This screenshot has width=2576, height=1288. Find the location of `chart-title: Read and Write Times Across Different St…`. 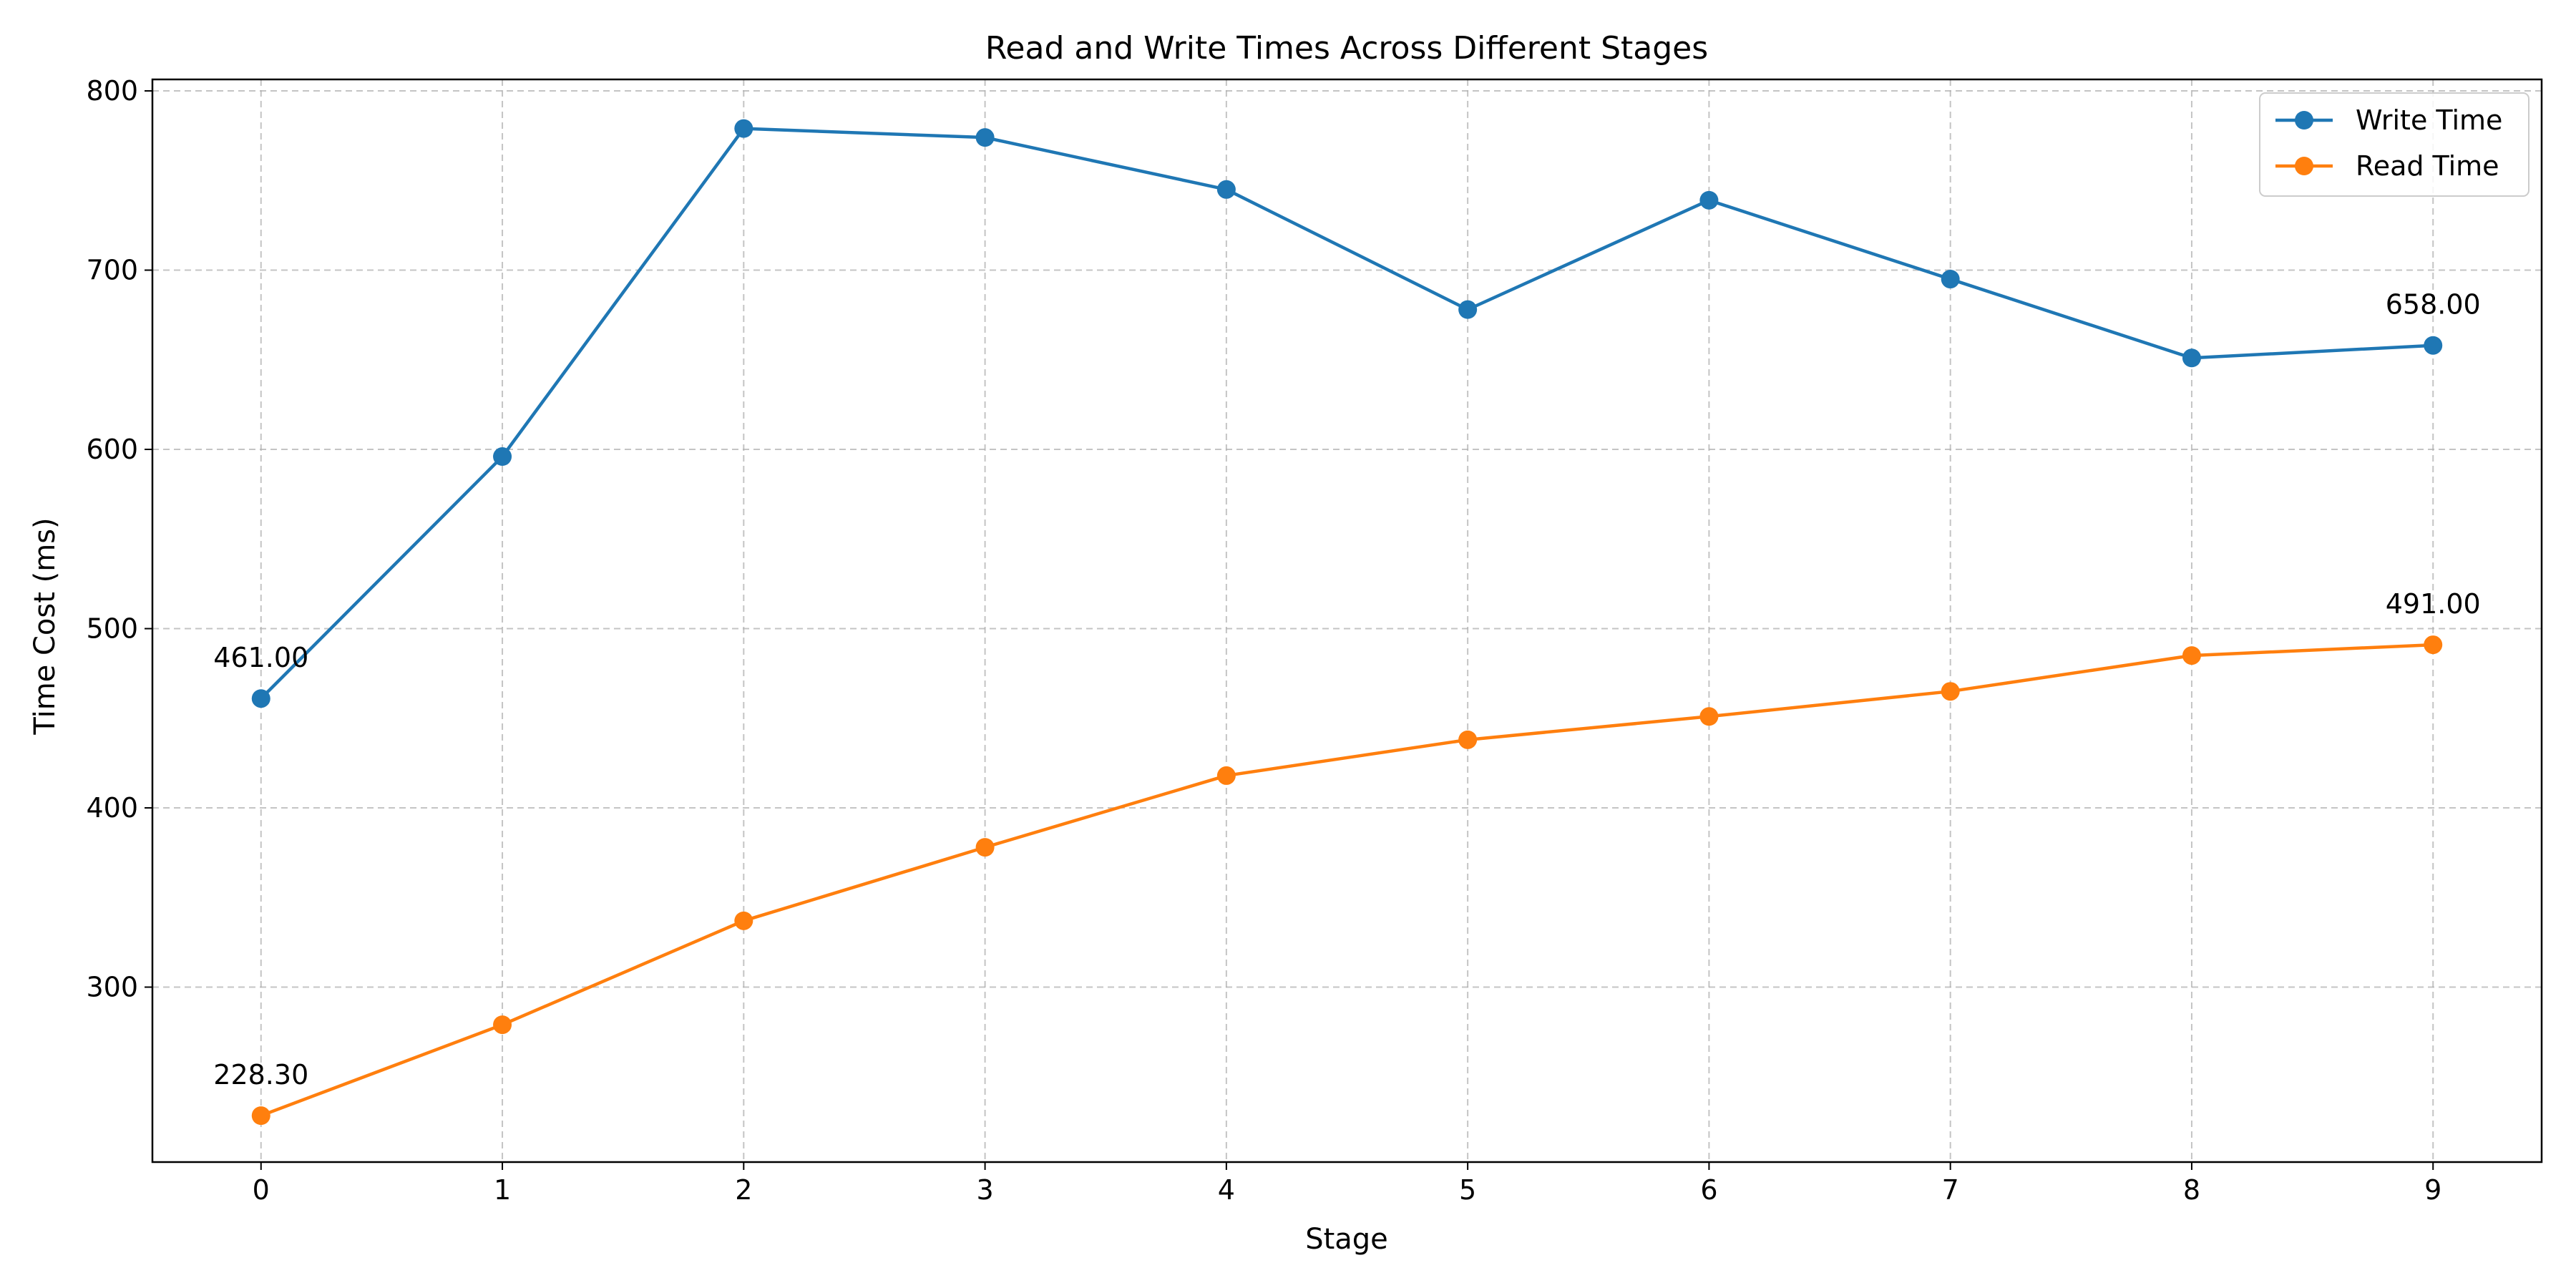

chart-title: Read and Write Times Across Different St… is located at coordinates (1346, 48).